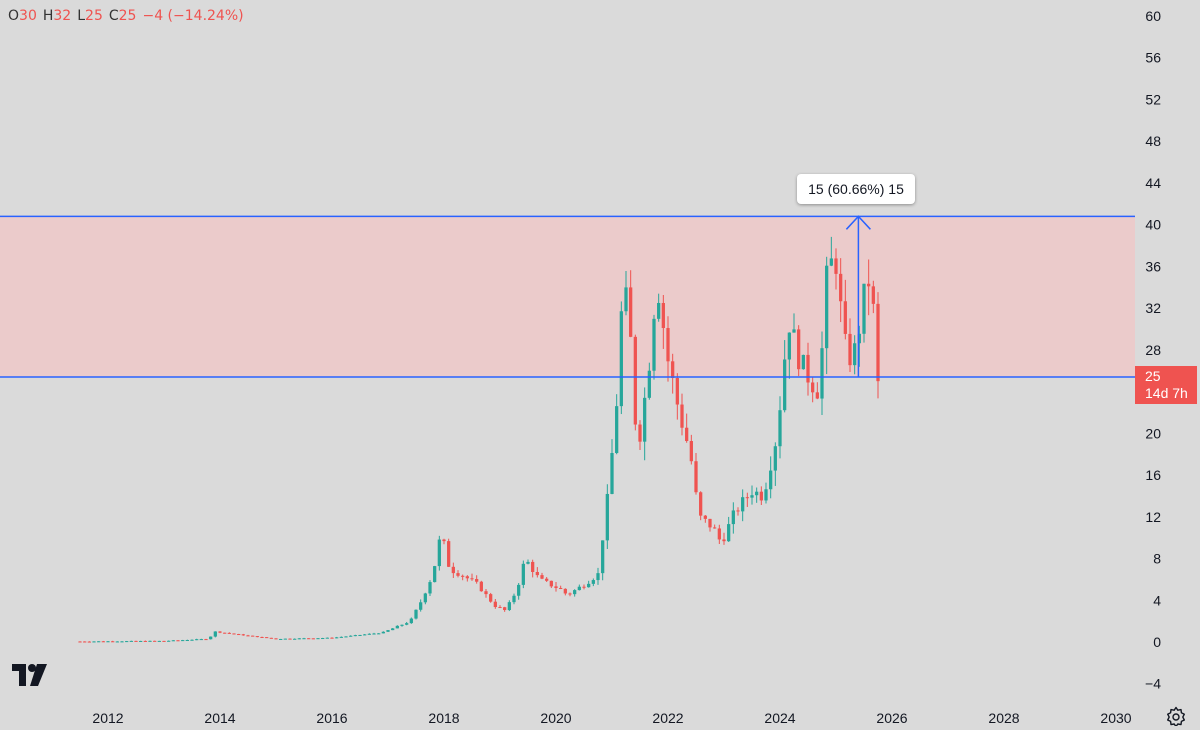 This screenshot has width=1200, height=730. What do you see at coordinates (891, 718) in the screenshot?
I see `x-tick-label: 2026` at bounding box center [891, 718].